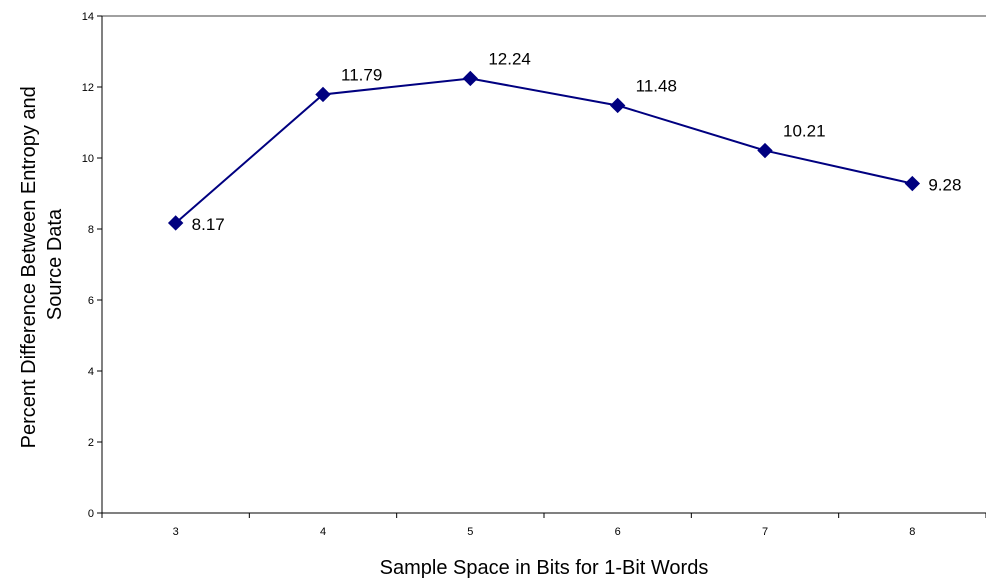 Image resolution: width=986 pixels, height=578 pixels. Describe the element at coordinates (804, 131) in the screenshot. I see `data-label: 10.21` at that location.